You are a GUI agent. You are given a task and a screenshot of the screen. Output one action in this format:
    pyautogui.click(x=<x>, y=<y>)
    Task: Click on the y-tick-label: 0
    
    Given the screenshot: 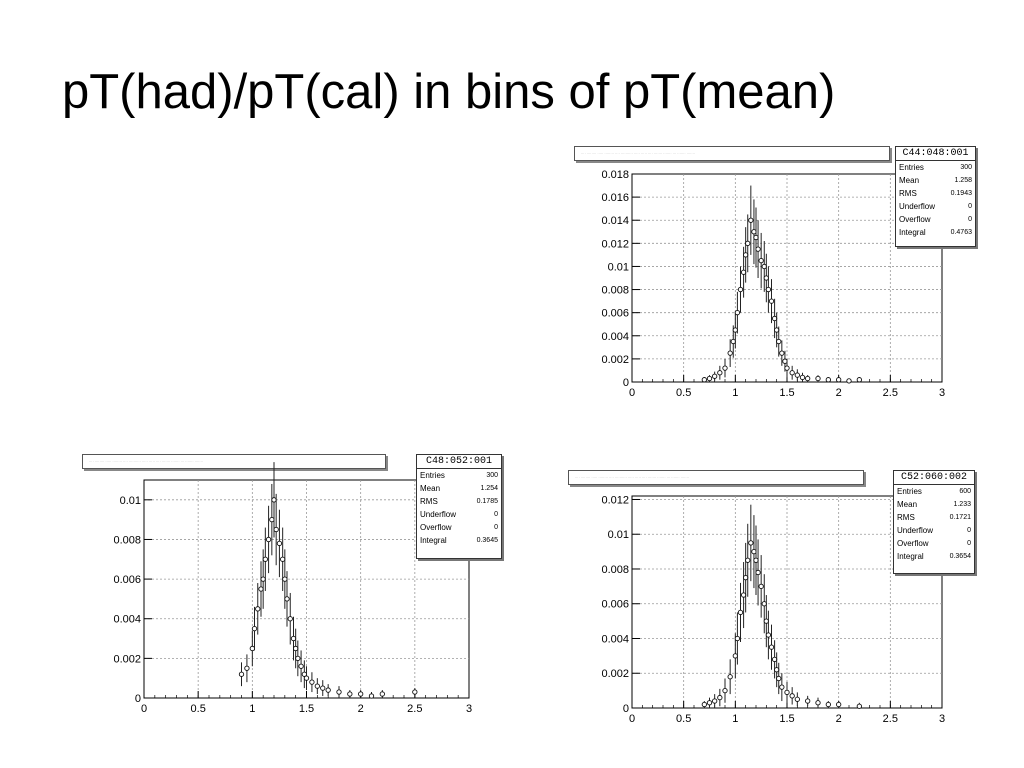 What is the action you would take?
    pyautogui.click(x=626, y=383)
    